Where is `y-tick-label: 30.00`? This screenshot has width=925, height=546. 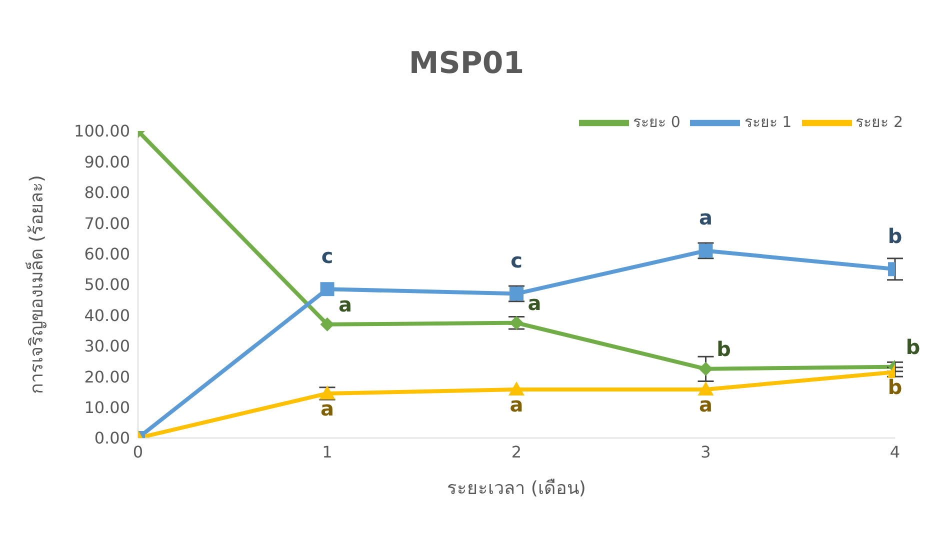 y-tick-label: 30.00 is located at coordinates (107, 346).